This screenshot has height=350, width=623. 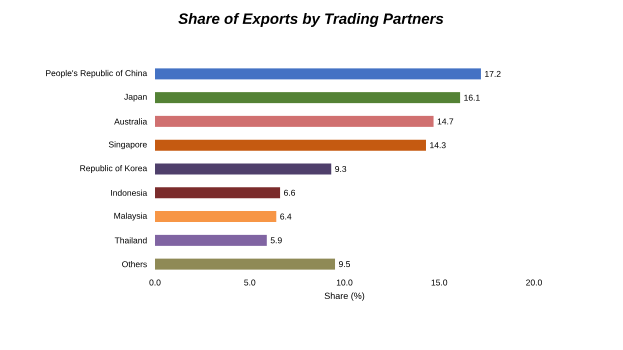 What do you see at coordinates (340, 169) in the screenshot?
I see `data-label: 9.3` at bounding box center [340, 169].